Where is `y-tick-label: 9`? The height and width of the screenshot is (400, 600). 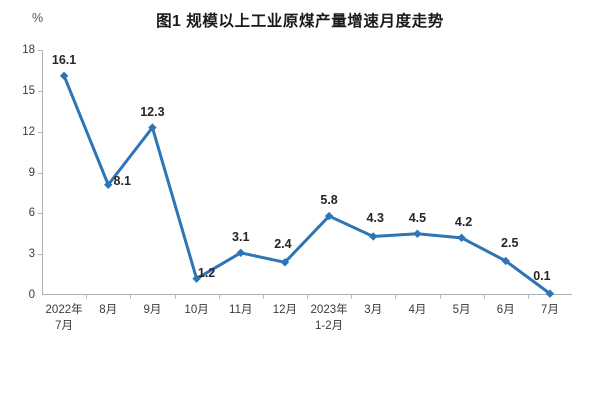 y-tick-label: 9 is located at coordinates (31, 172).